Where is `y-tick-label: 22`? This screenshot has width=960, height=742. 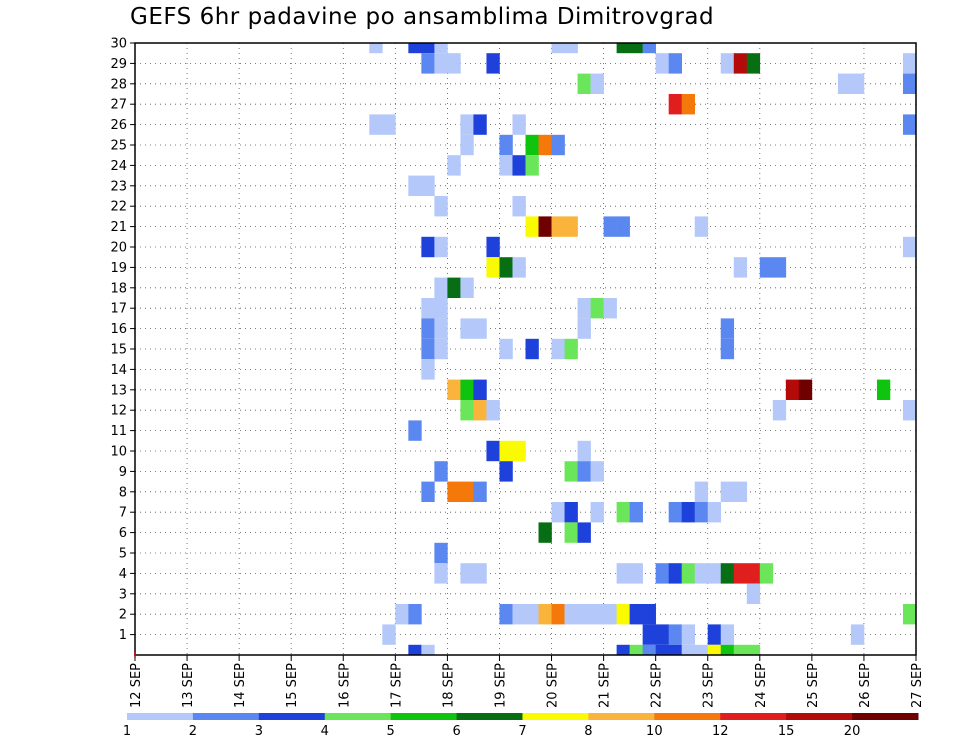
y-tick-label: 22 is located at coordinates (118, 207).